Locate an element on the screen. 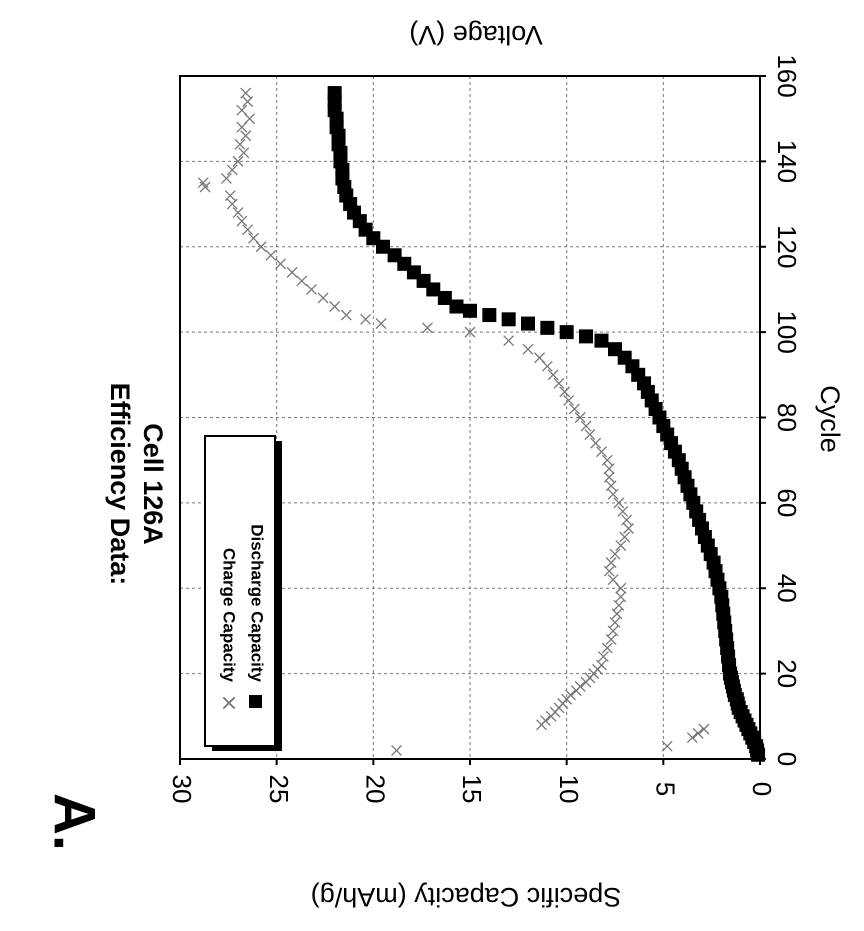  x-tick-label: 20 is located at coordinates (787, 673).